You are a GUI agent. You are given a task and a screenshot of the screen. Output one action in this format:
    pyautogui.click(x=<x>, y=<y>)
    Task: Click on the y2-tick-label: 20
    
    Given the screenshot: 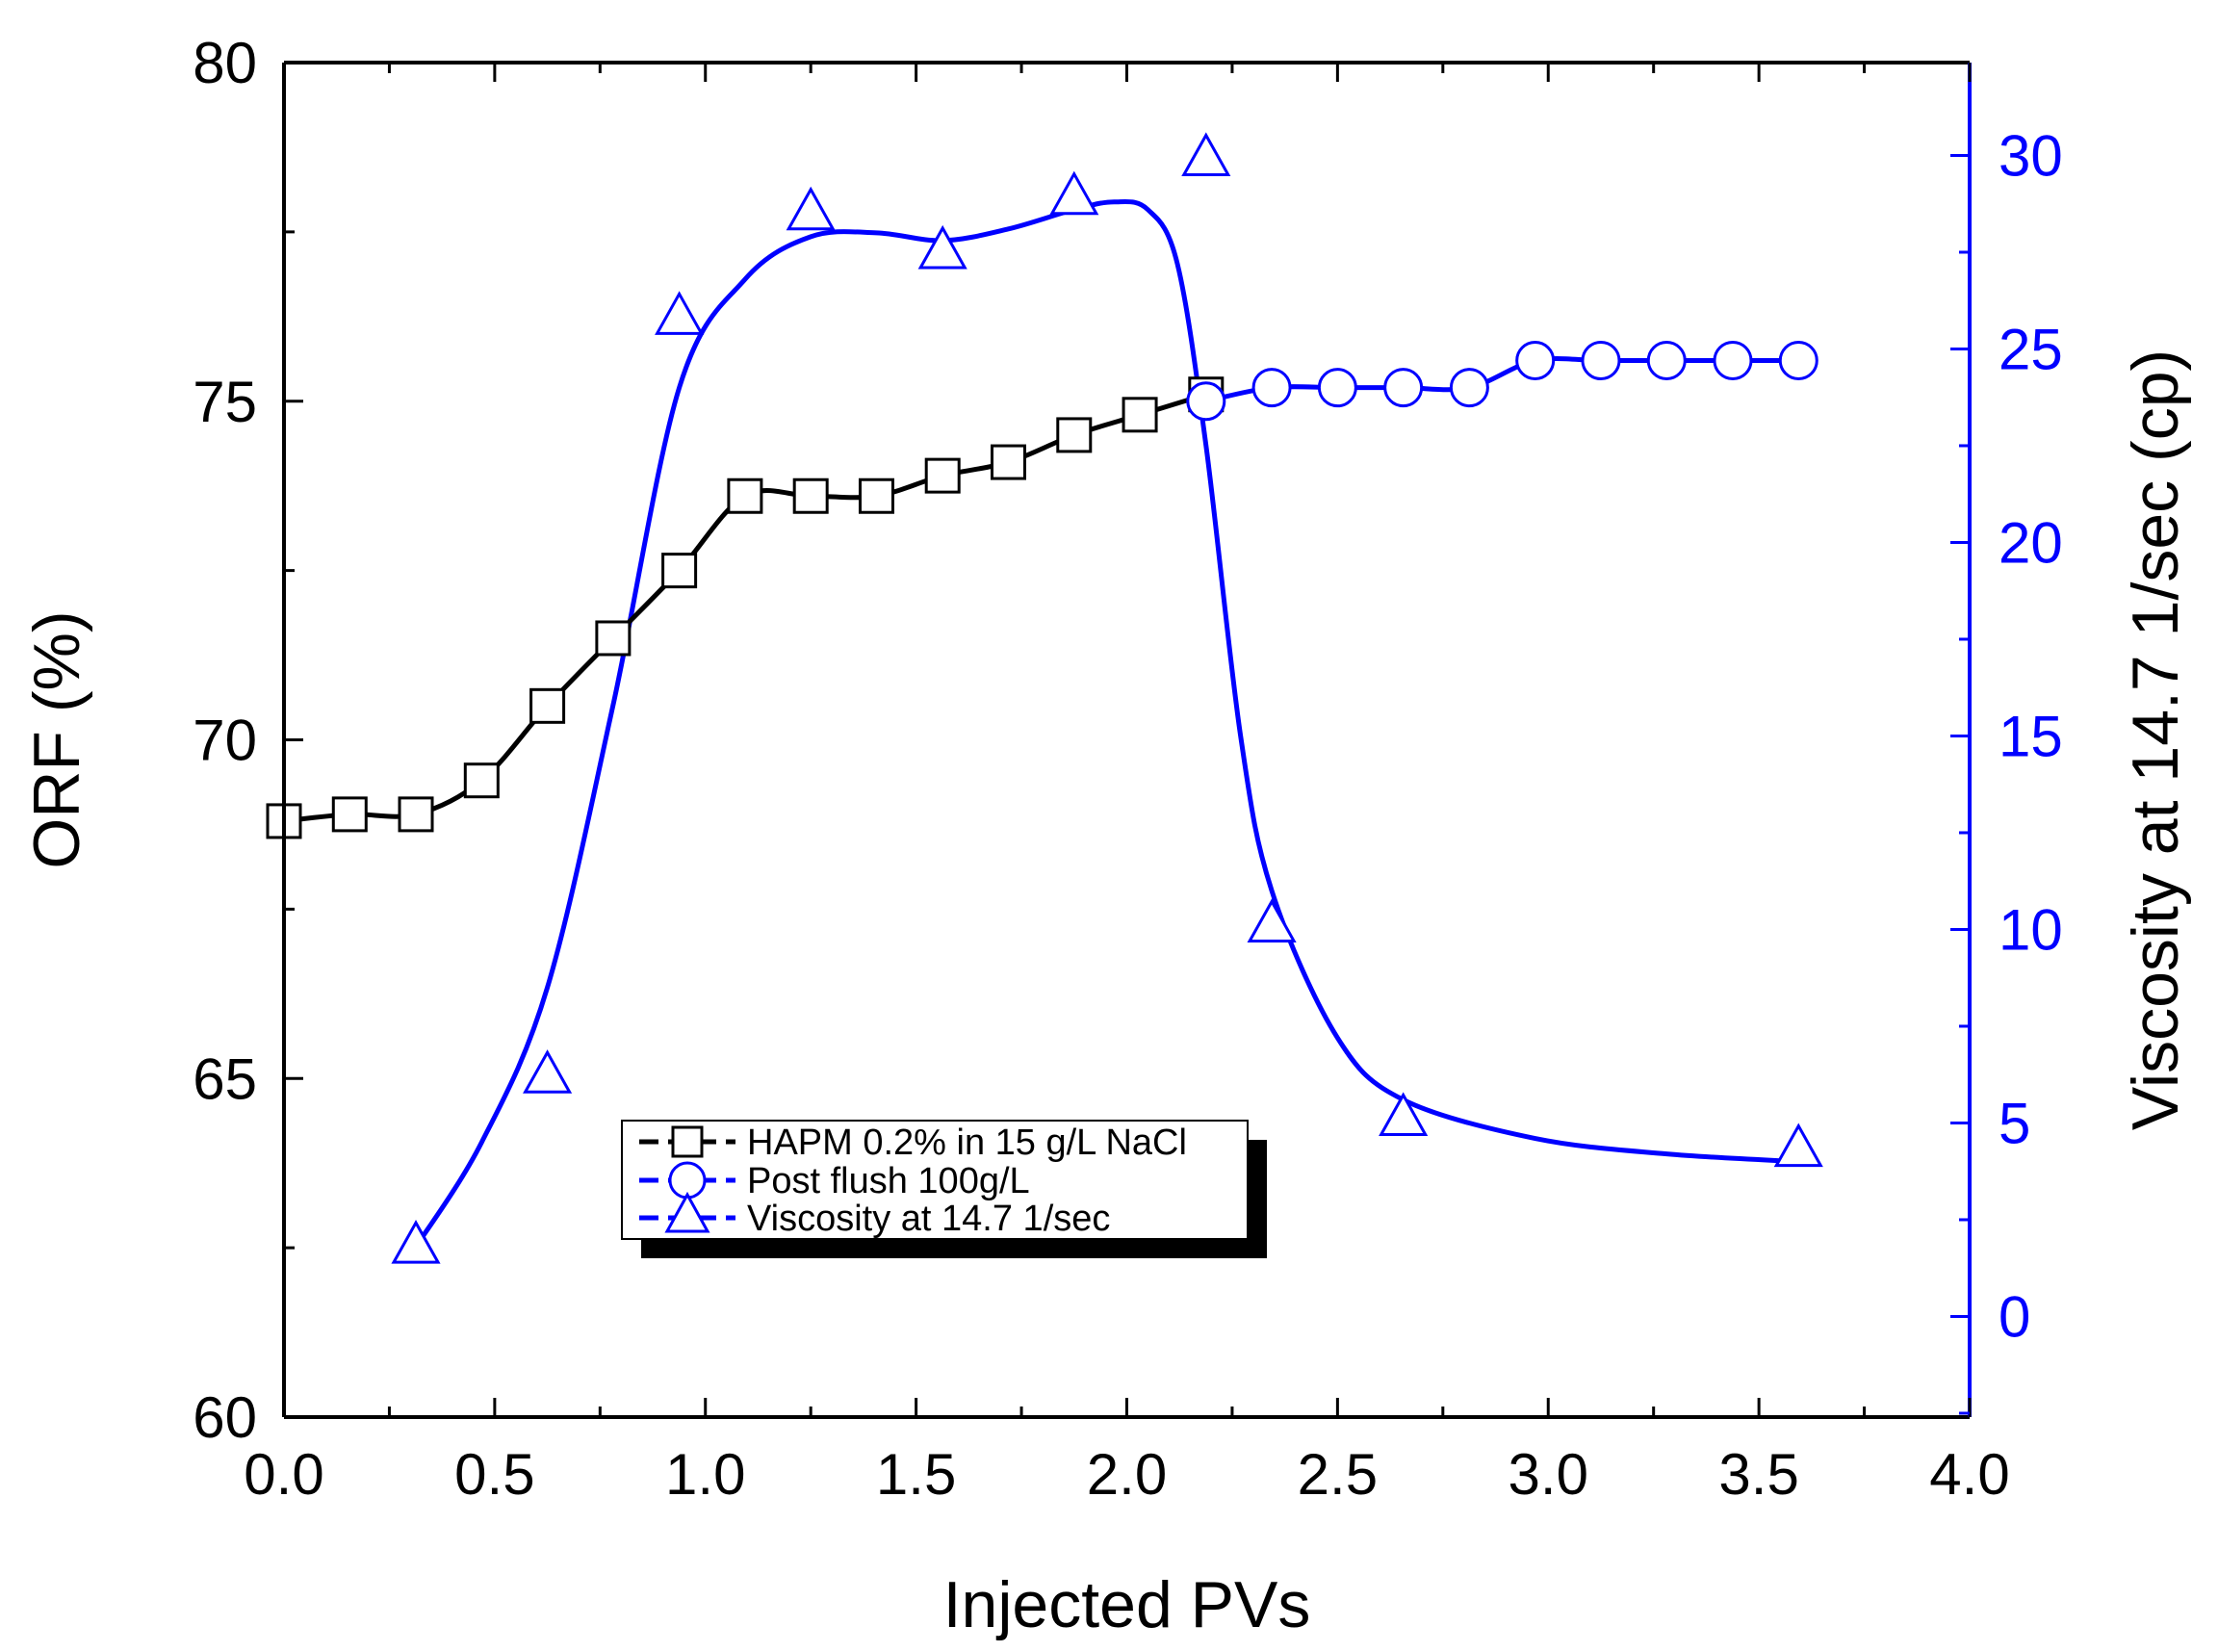 What is the action you would take?
    pyautogui.click(x=2031, y=542)
    